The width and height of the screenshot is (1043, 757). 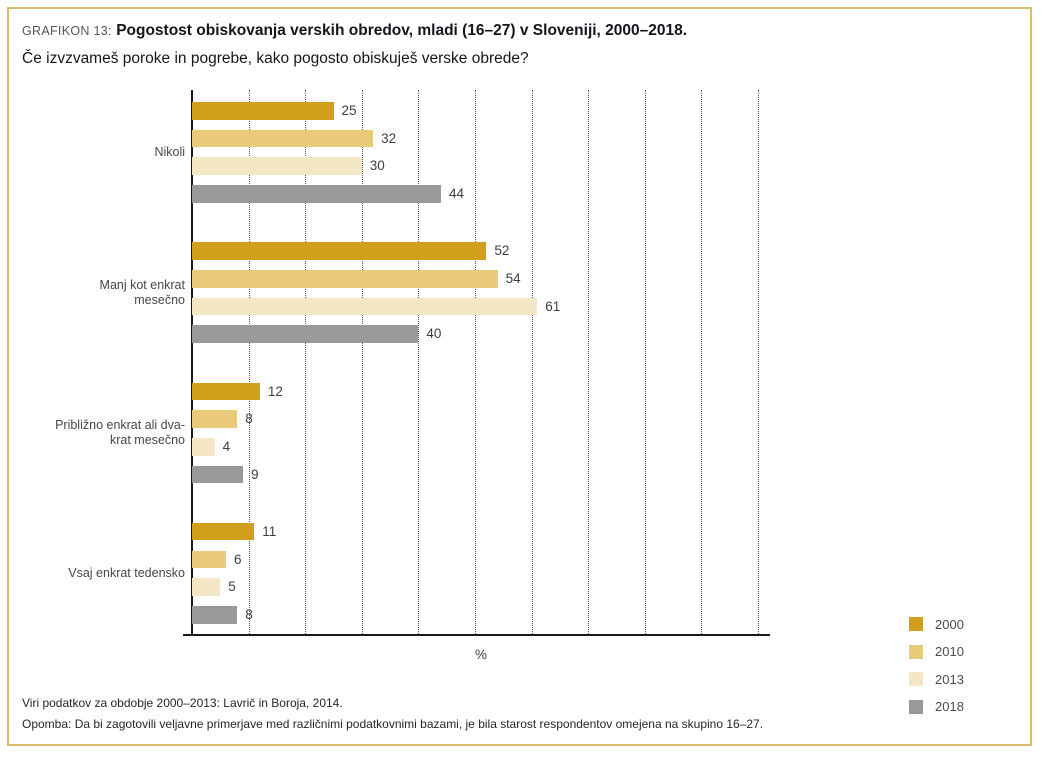 I want to click on bar-value-label: 32, so click(x=389, y=138).